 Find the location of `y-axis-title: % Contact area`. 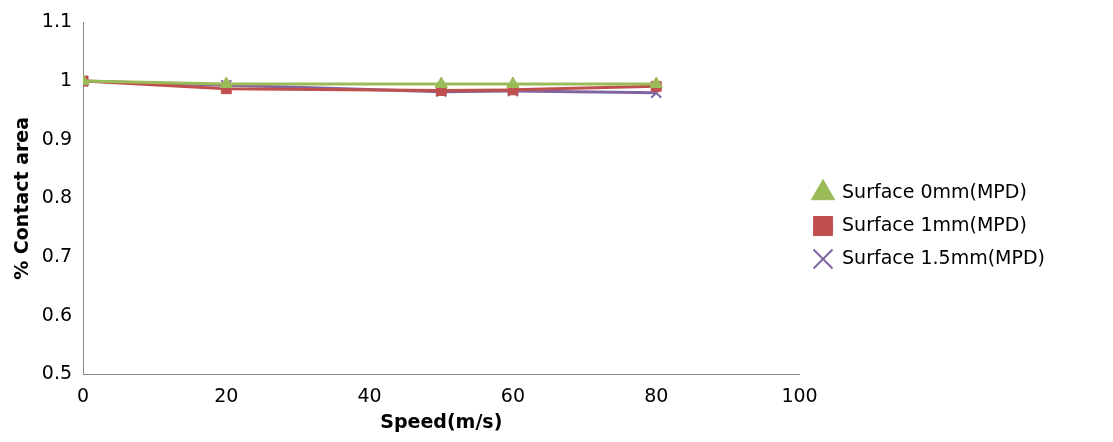

y-axis-title: % Contact area is located at coordinates (21, 198).